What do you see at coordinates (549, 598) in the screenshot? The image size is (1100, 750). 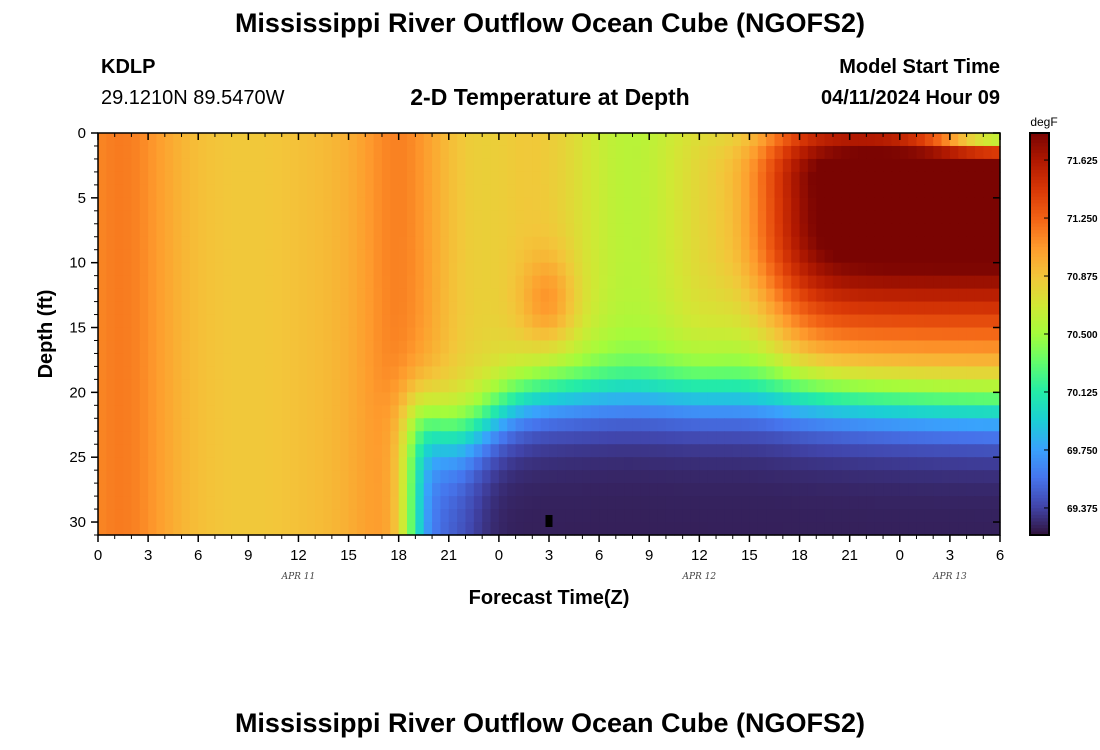 I see `x-axis-label: Forecast Time(Z)` at bounding box center [549, 598].